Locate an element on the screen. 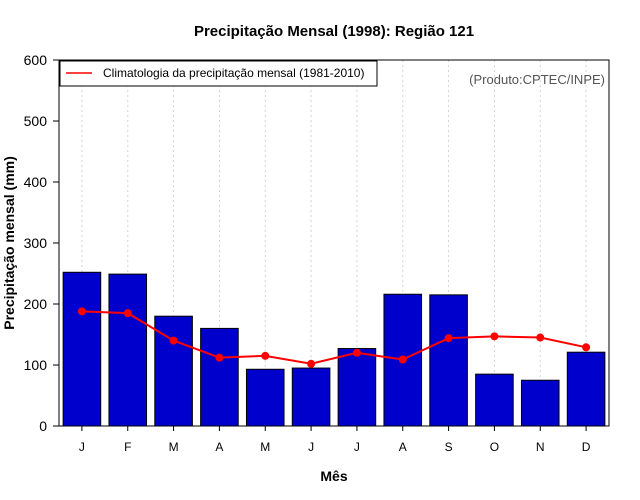  y-tick-label: 200 is located at coordinates (36, 304).